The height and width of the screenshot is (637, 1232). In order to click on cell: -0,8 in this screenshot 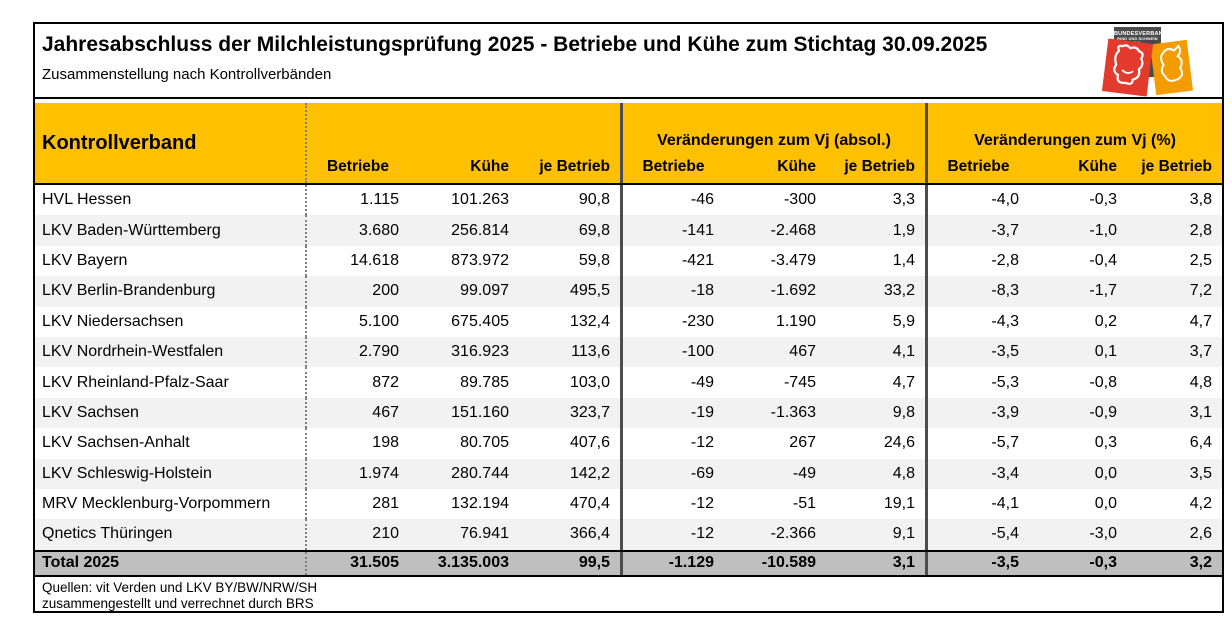, I will do `click(1103, 382)`.